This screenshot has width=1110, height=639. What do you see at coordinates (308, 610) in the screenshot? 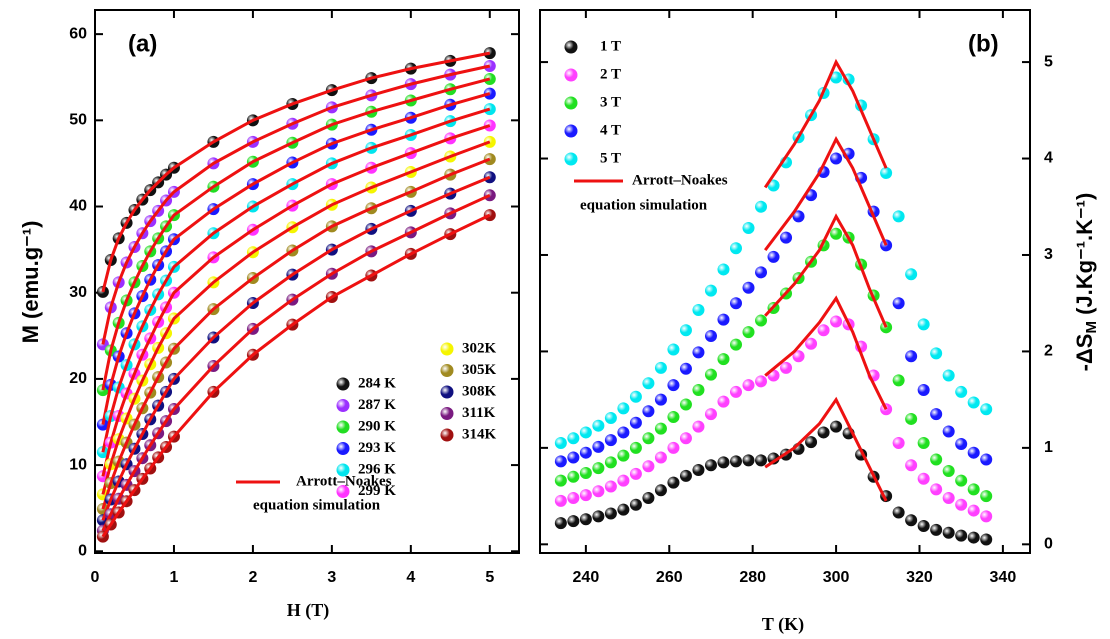
I see `x-axis-title: H (T)` at bounding box center [308, 610].